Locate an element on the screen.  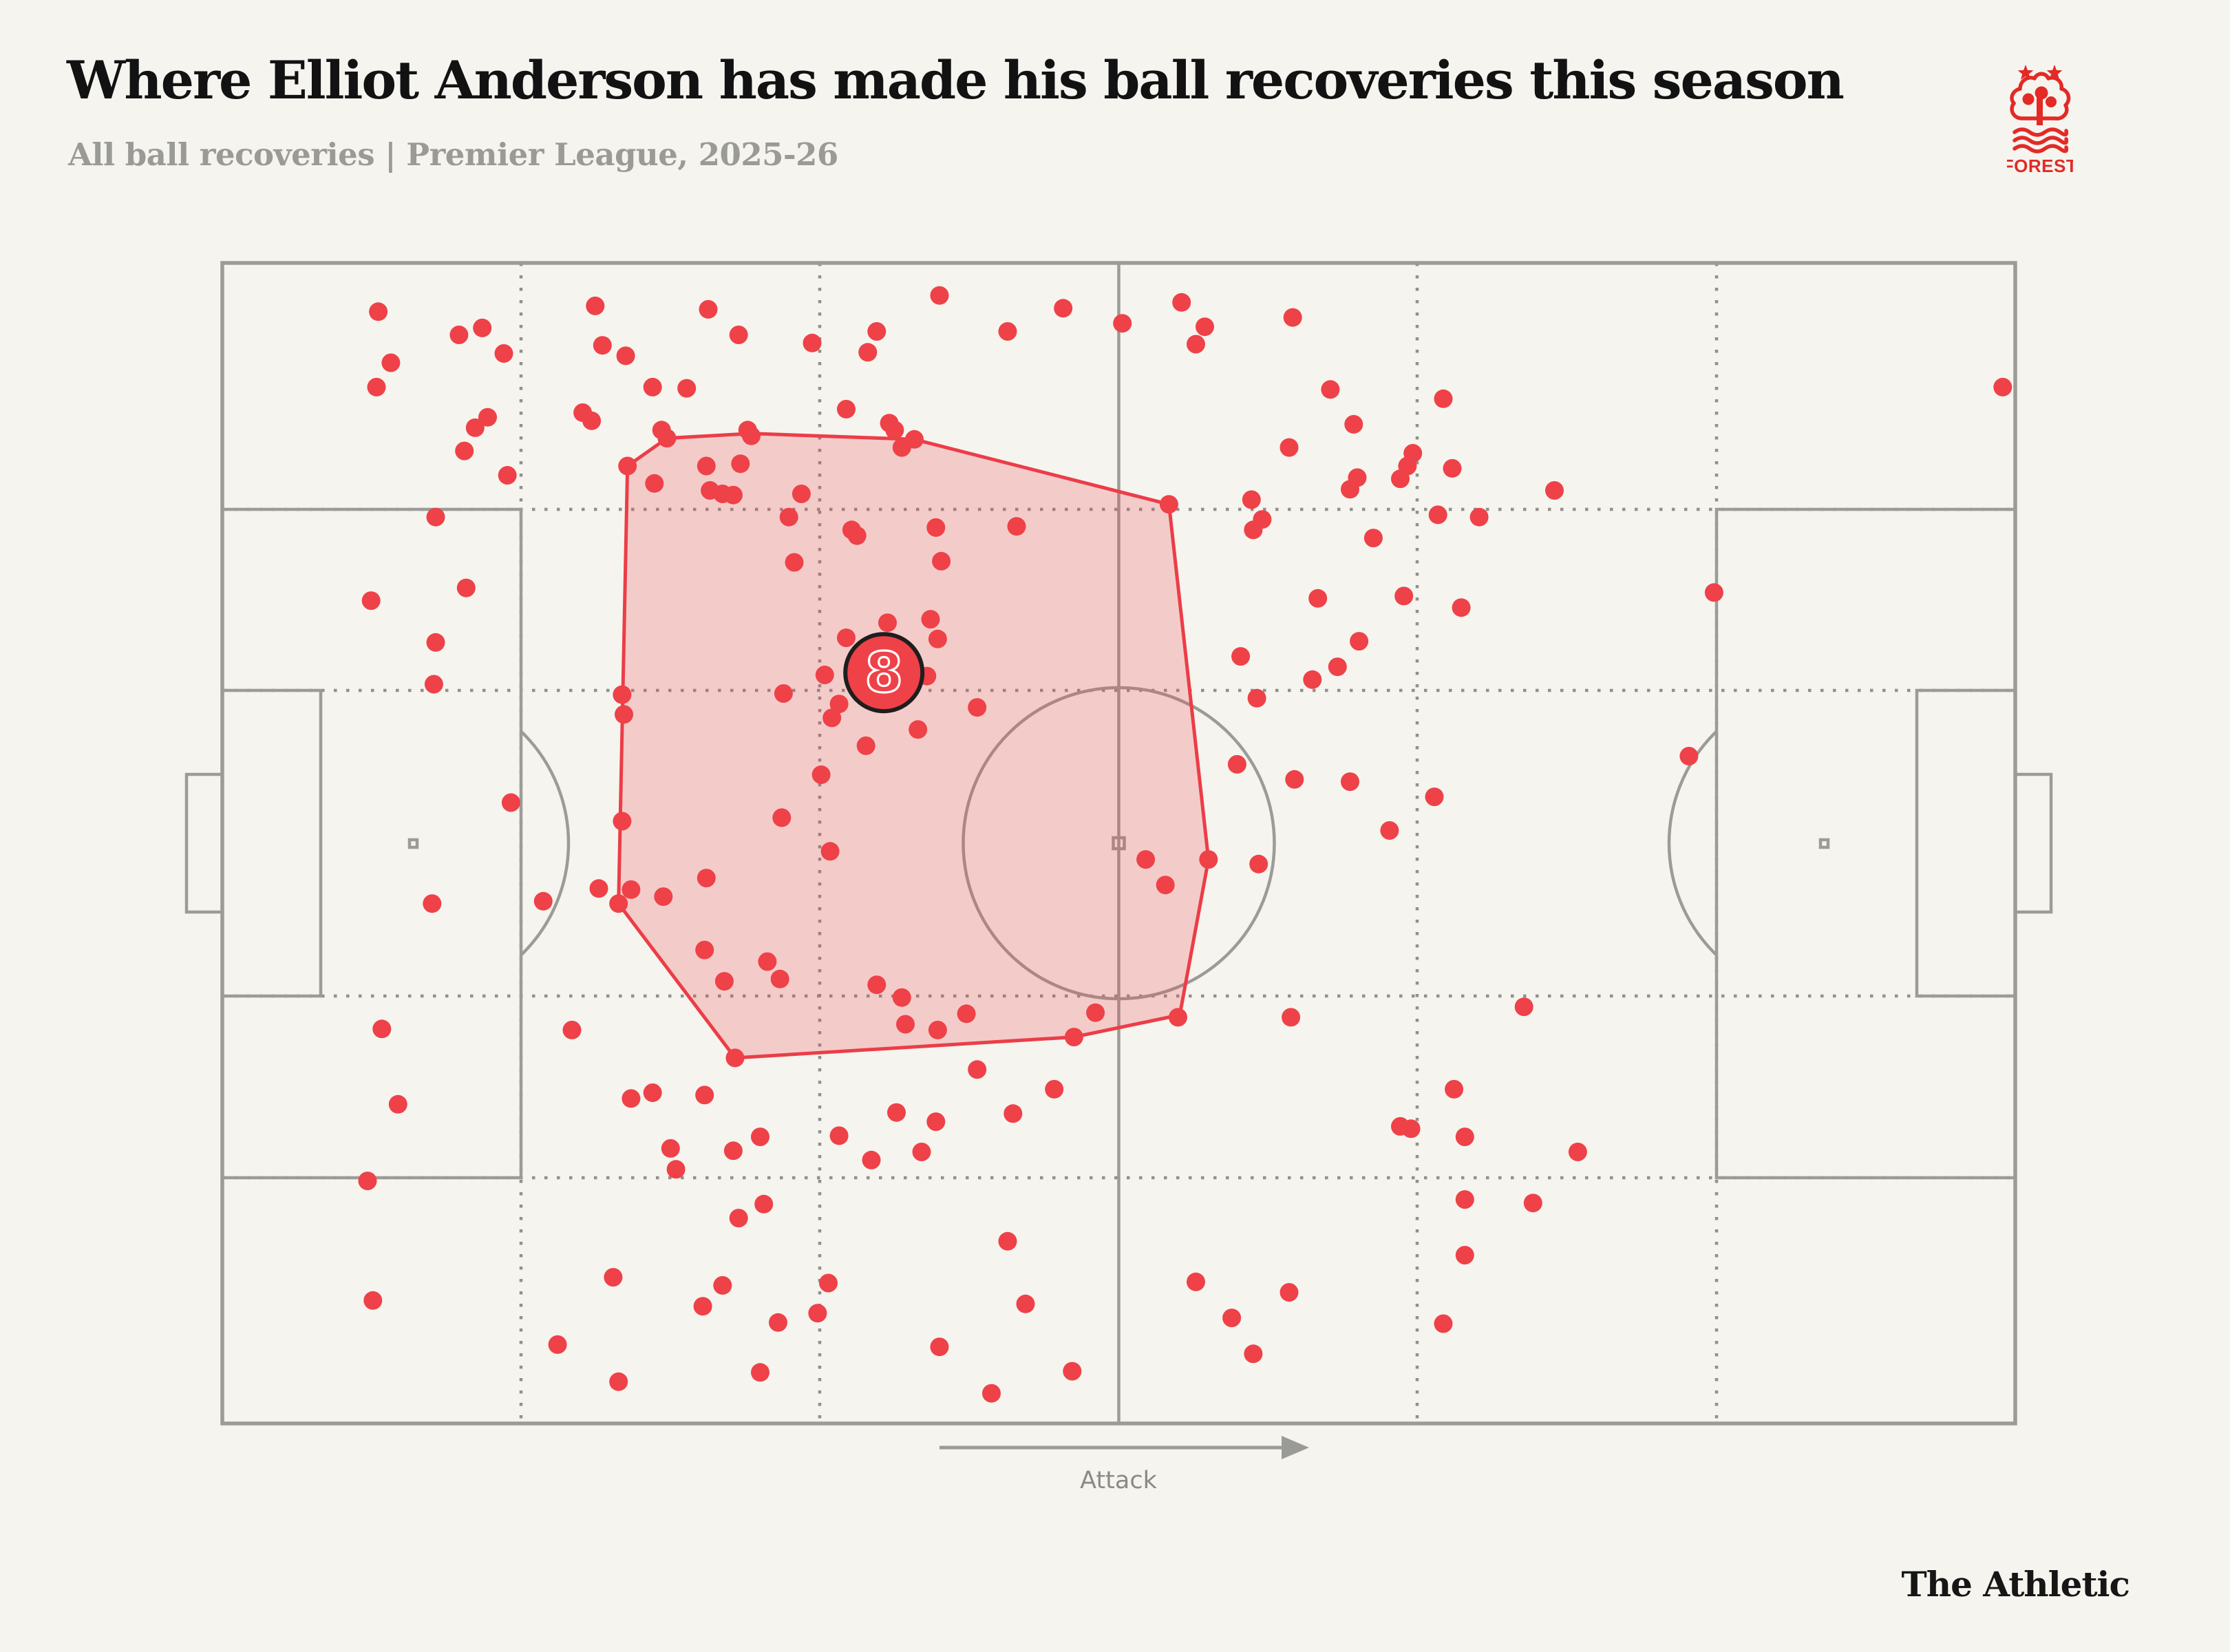
club-crest: FOREST is located at coordinates (2040, 121).